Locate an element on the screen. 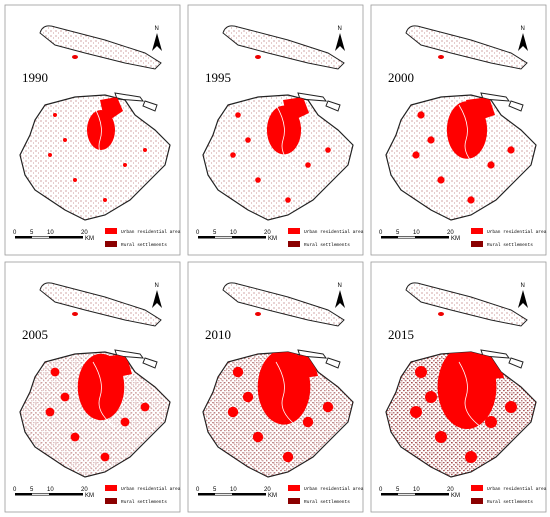 The width and height of the screenshot is (550, 517). mainland is located at coordinates (95, 157).